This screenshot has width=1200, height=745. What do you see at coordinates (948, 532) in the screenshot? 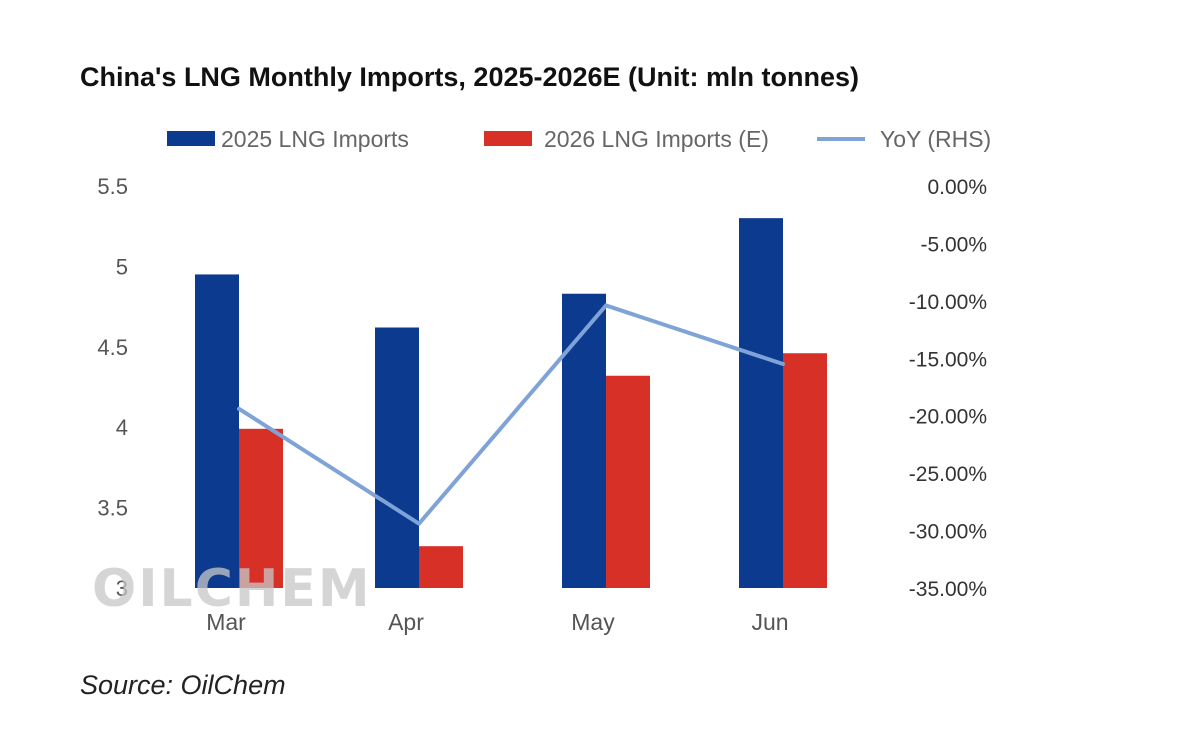
I see `y-right-tick-label: -30.00%` at bounding box center [948, 532].